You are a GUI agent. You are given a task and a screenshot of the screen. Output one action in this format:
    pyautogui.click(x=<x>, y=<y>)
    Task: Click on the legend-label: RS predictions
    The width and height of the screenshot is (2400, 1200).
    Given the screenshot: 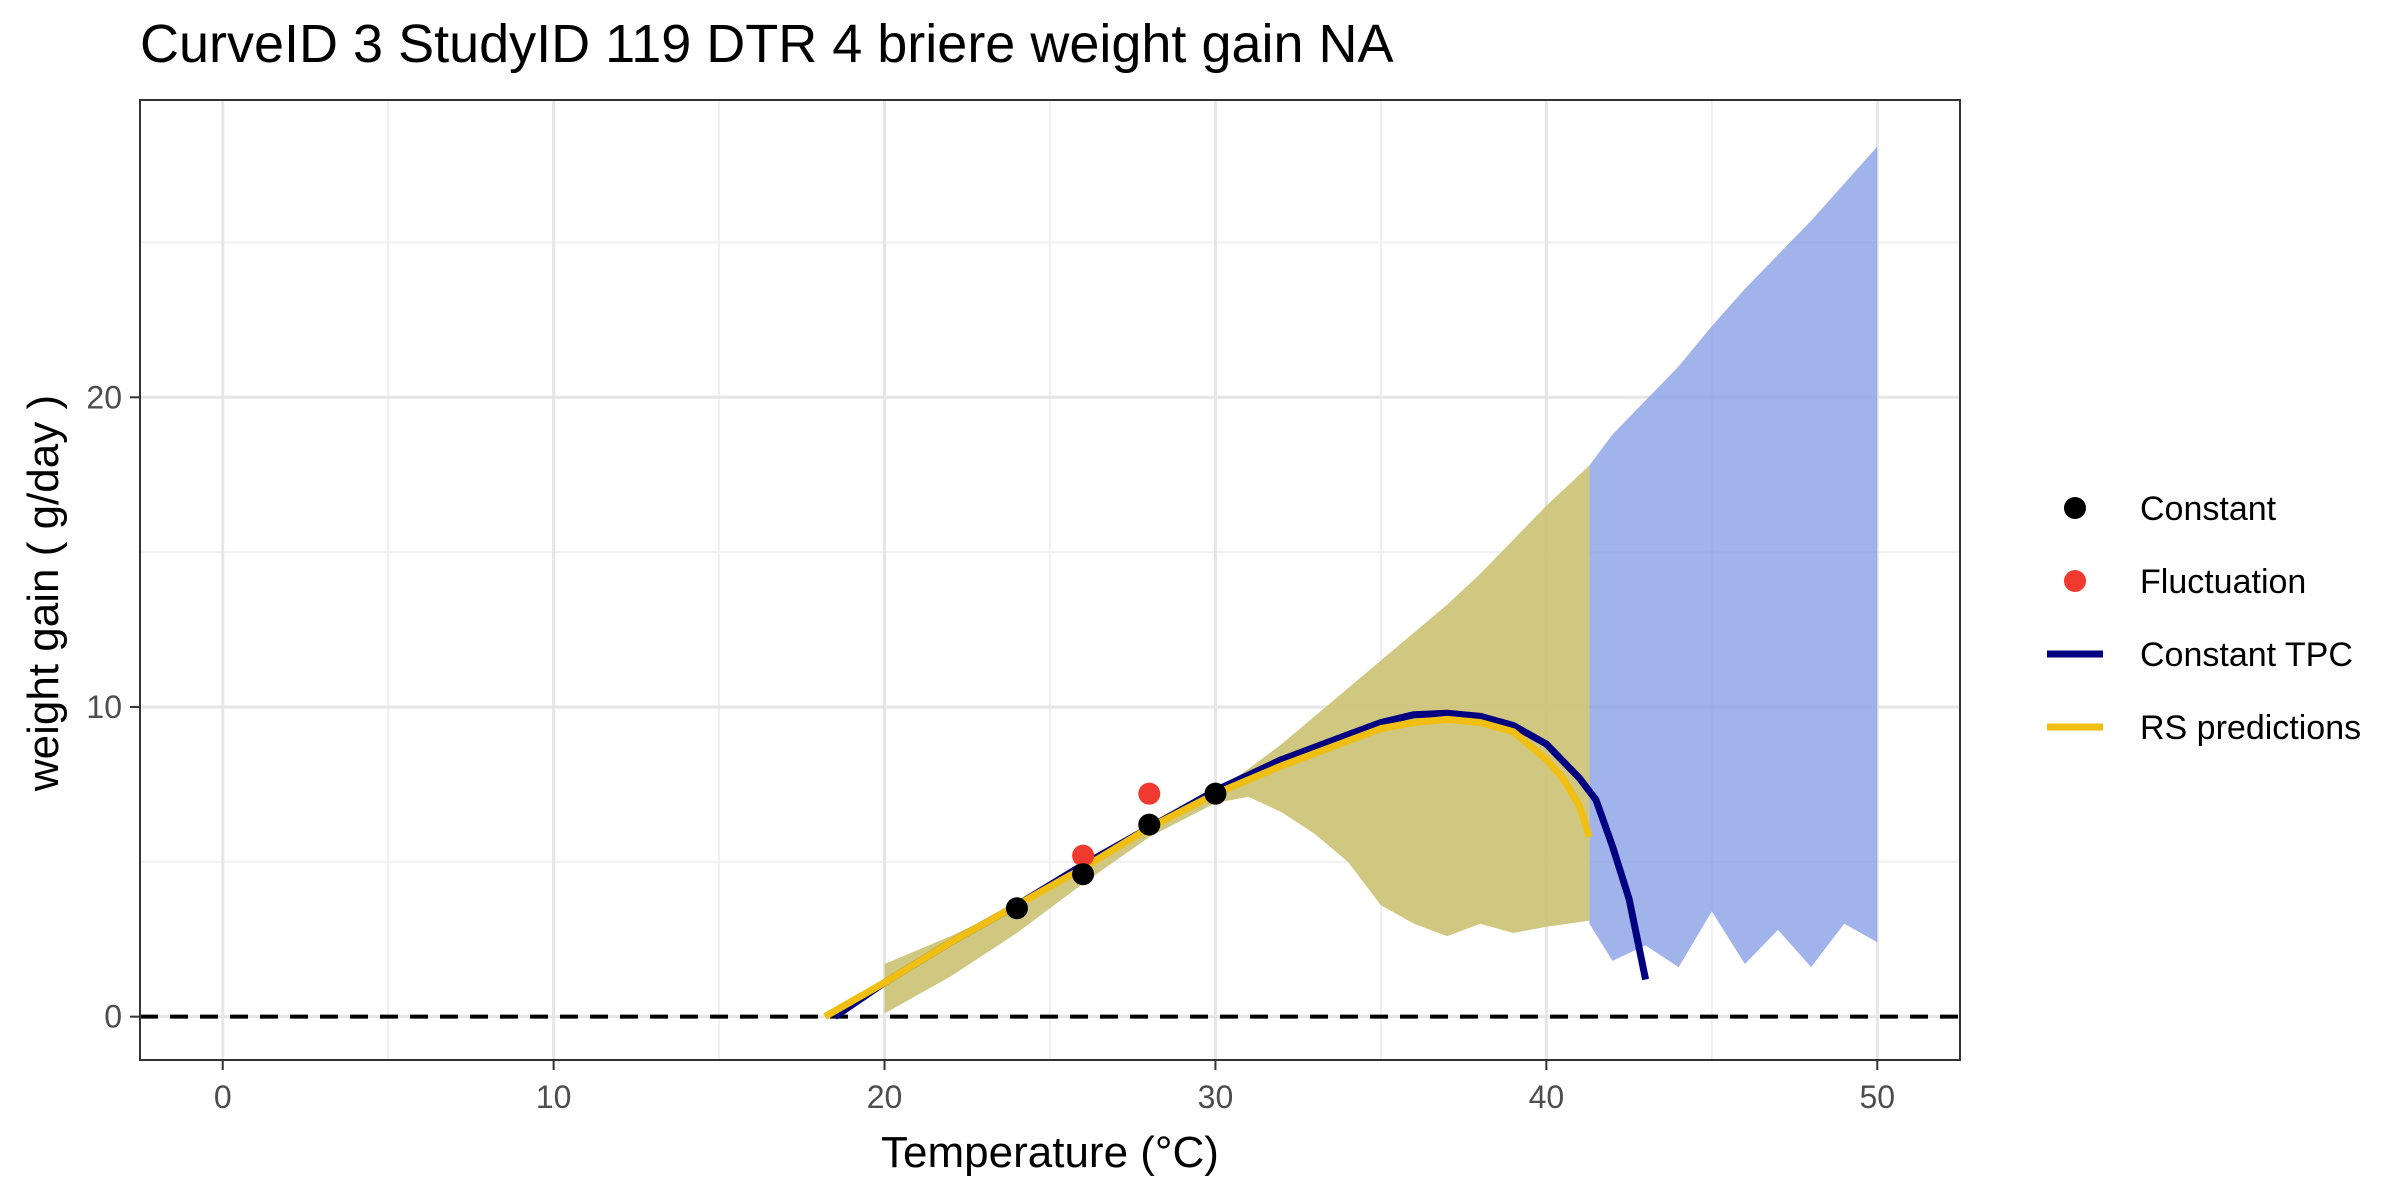 What is the action you would take?
    pyautogui.click(x=2250, y=728)
    